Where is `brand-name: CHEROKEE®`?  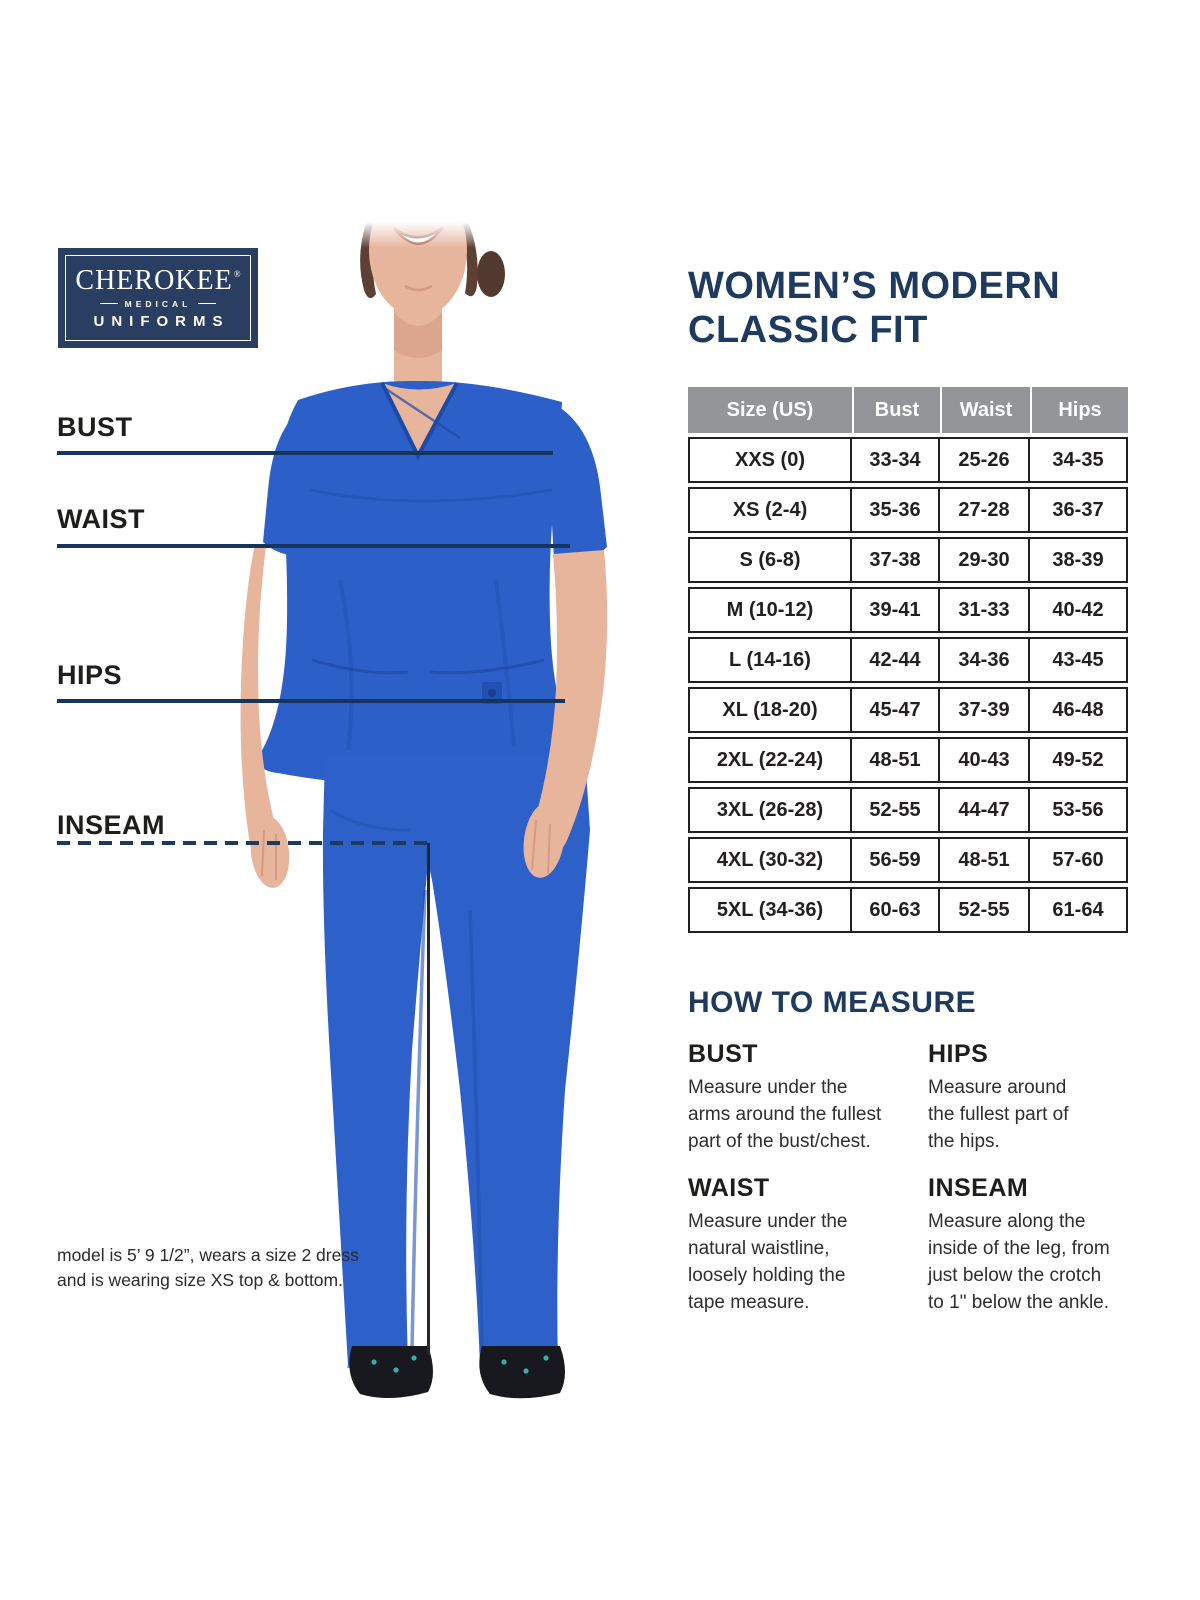 brand-name: CHEROKEE® is located at coordinates (158, 280).